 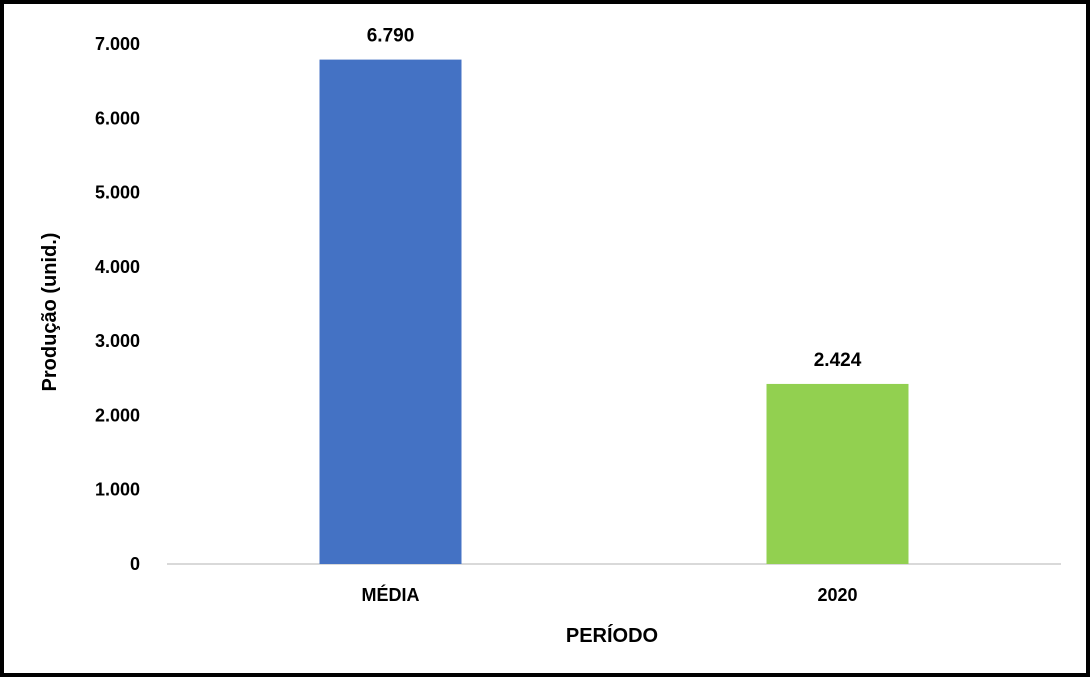 What do you see at coordinates (117, 341) in the screenshot?
I see `y-tick-label: 3.000` at bounding box center [117, 341].